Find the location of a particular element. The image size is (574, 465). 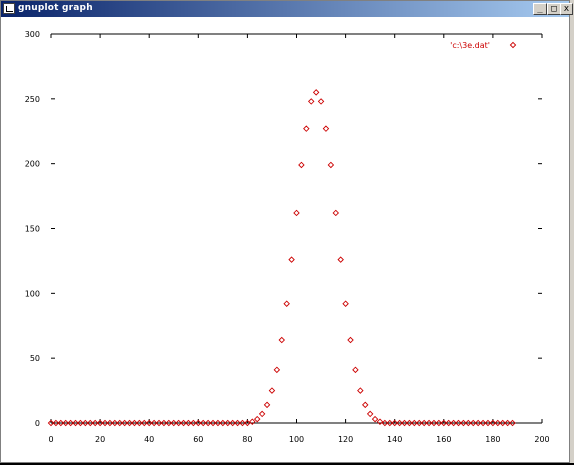

maximize-icon: □ is located at coordinates (554, 9).